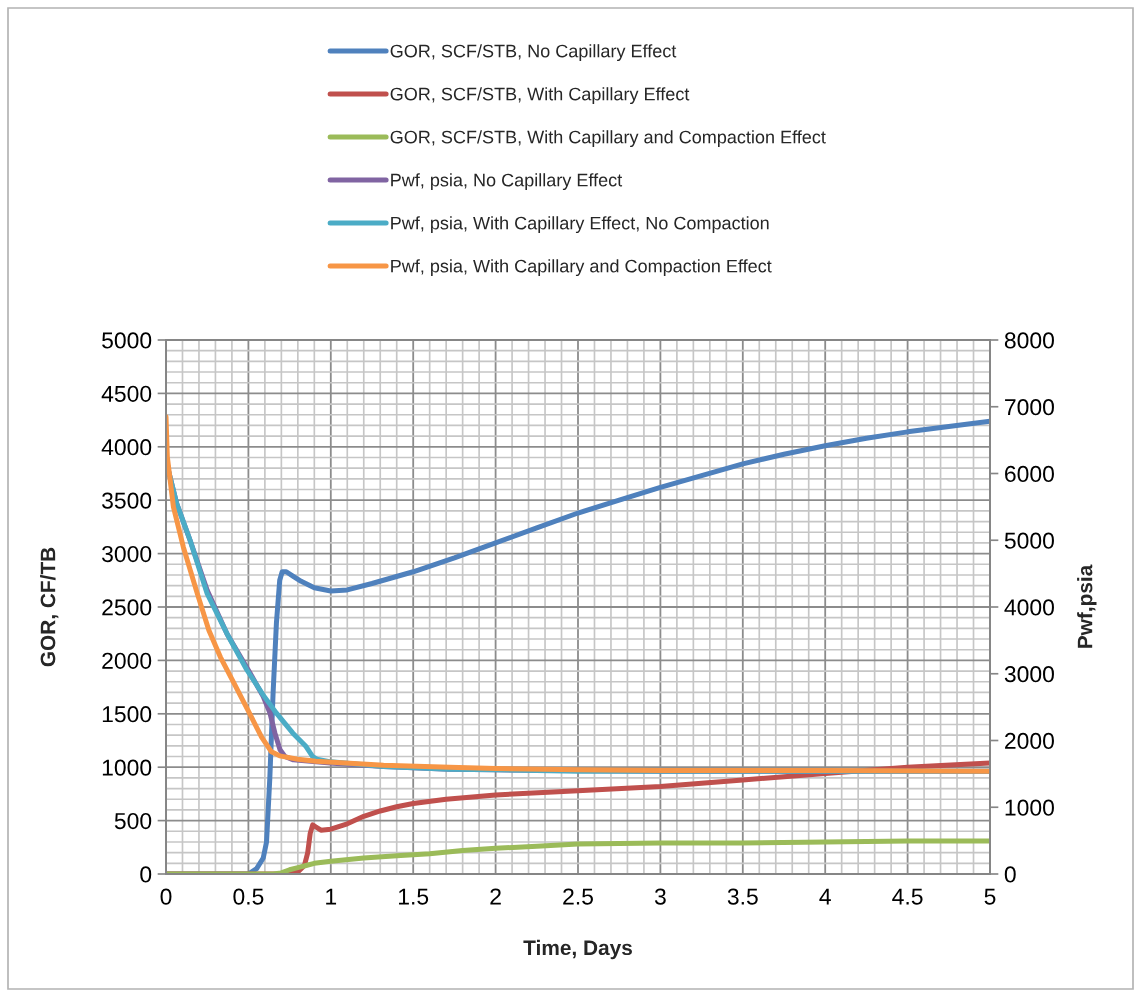  I want to click on x-tick-label: 0.5, so click(248, 896).